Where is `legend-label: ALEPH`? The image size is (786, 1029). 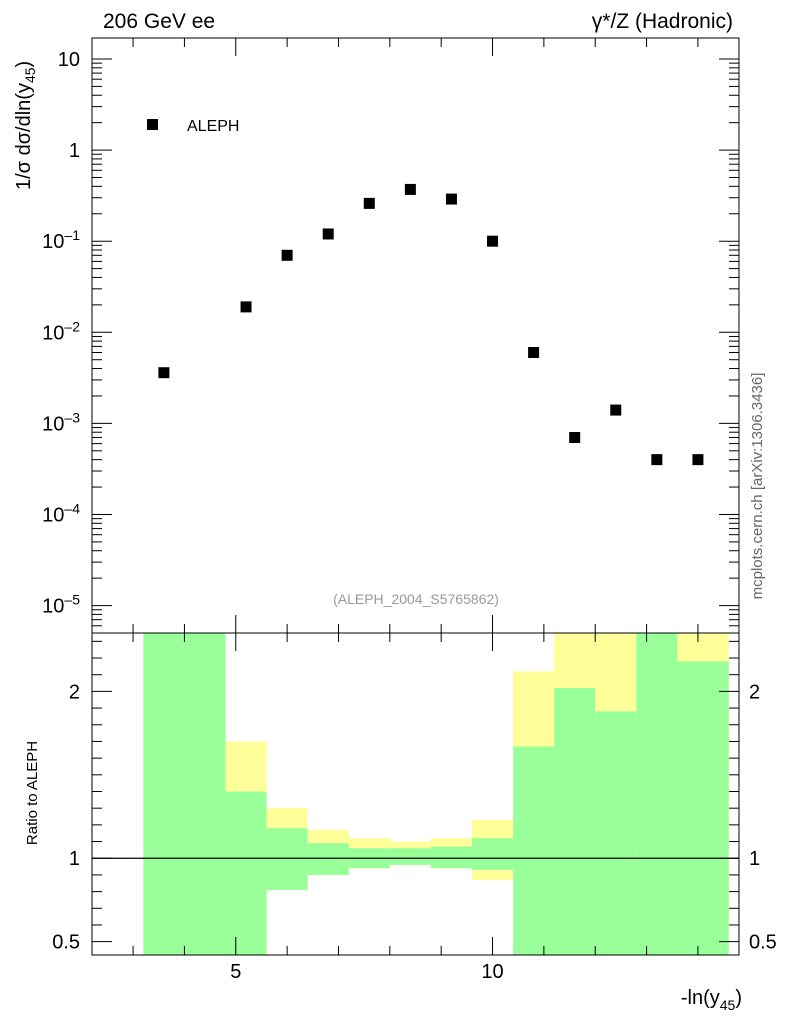
legend-label: ALEPH is located at coordinates (213, 126).